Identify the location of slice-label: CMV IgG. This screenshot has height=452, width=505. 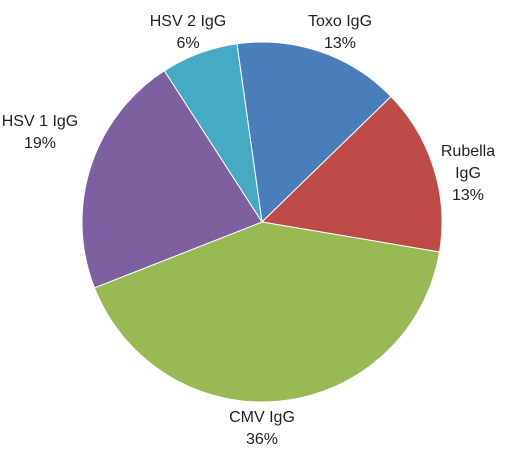
(262, 417).